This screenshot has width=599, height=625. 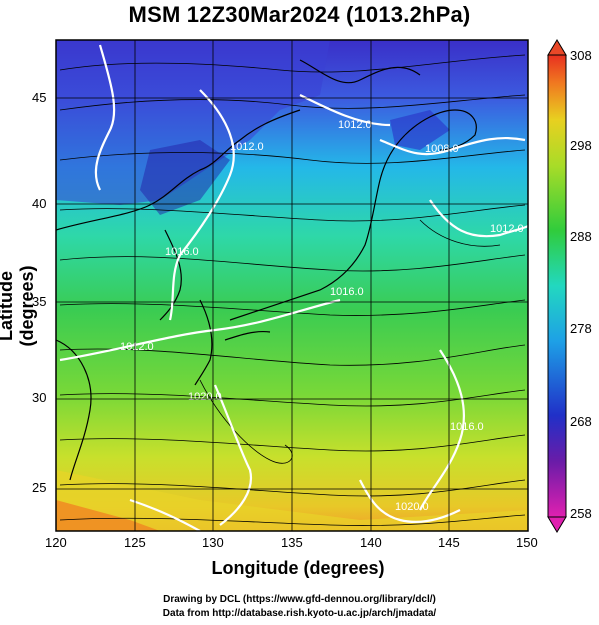 I want to click on isobar-label: 1008.0, so click(x=442, y=149).